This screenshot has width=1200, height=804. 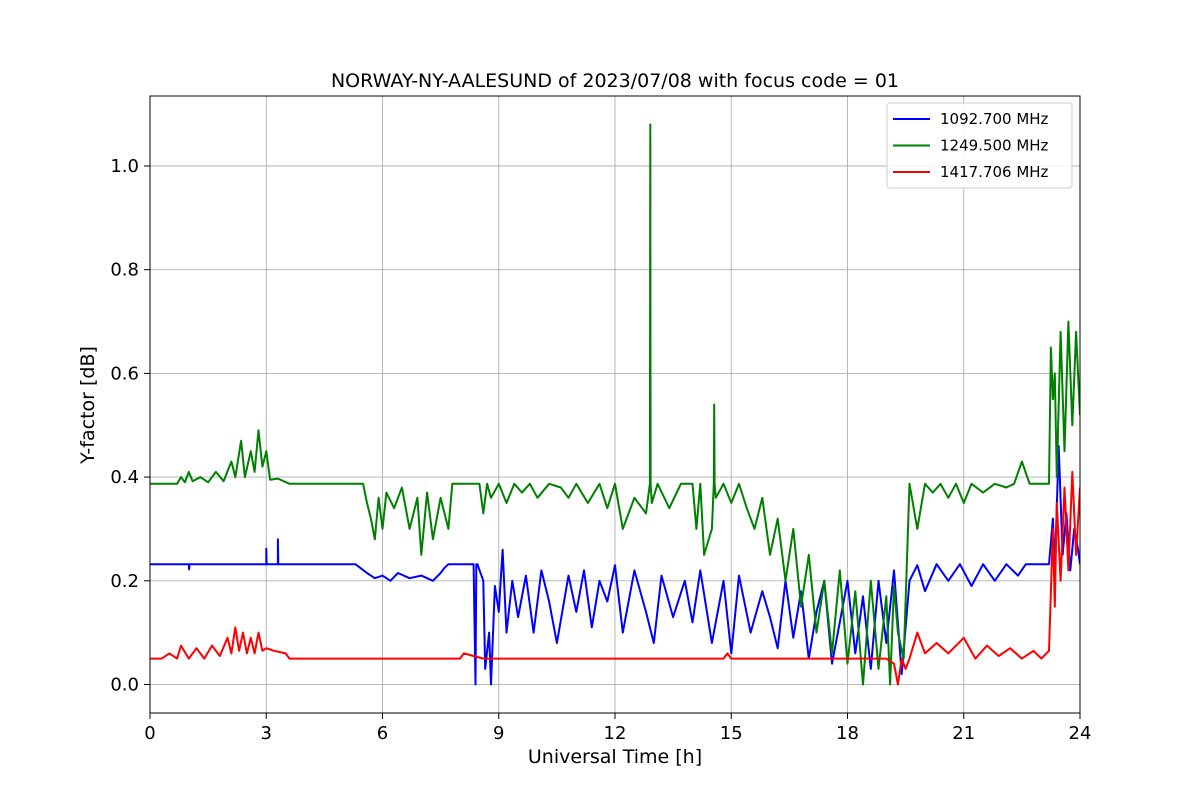 I want to click on x-tick-label: 3, so click(x=266, y=733).